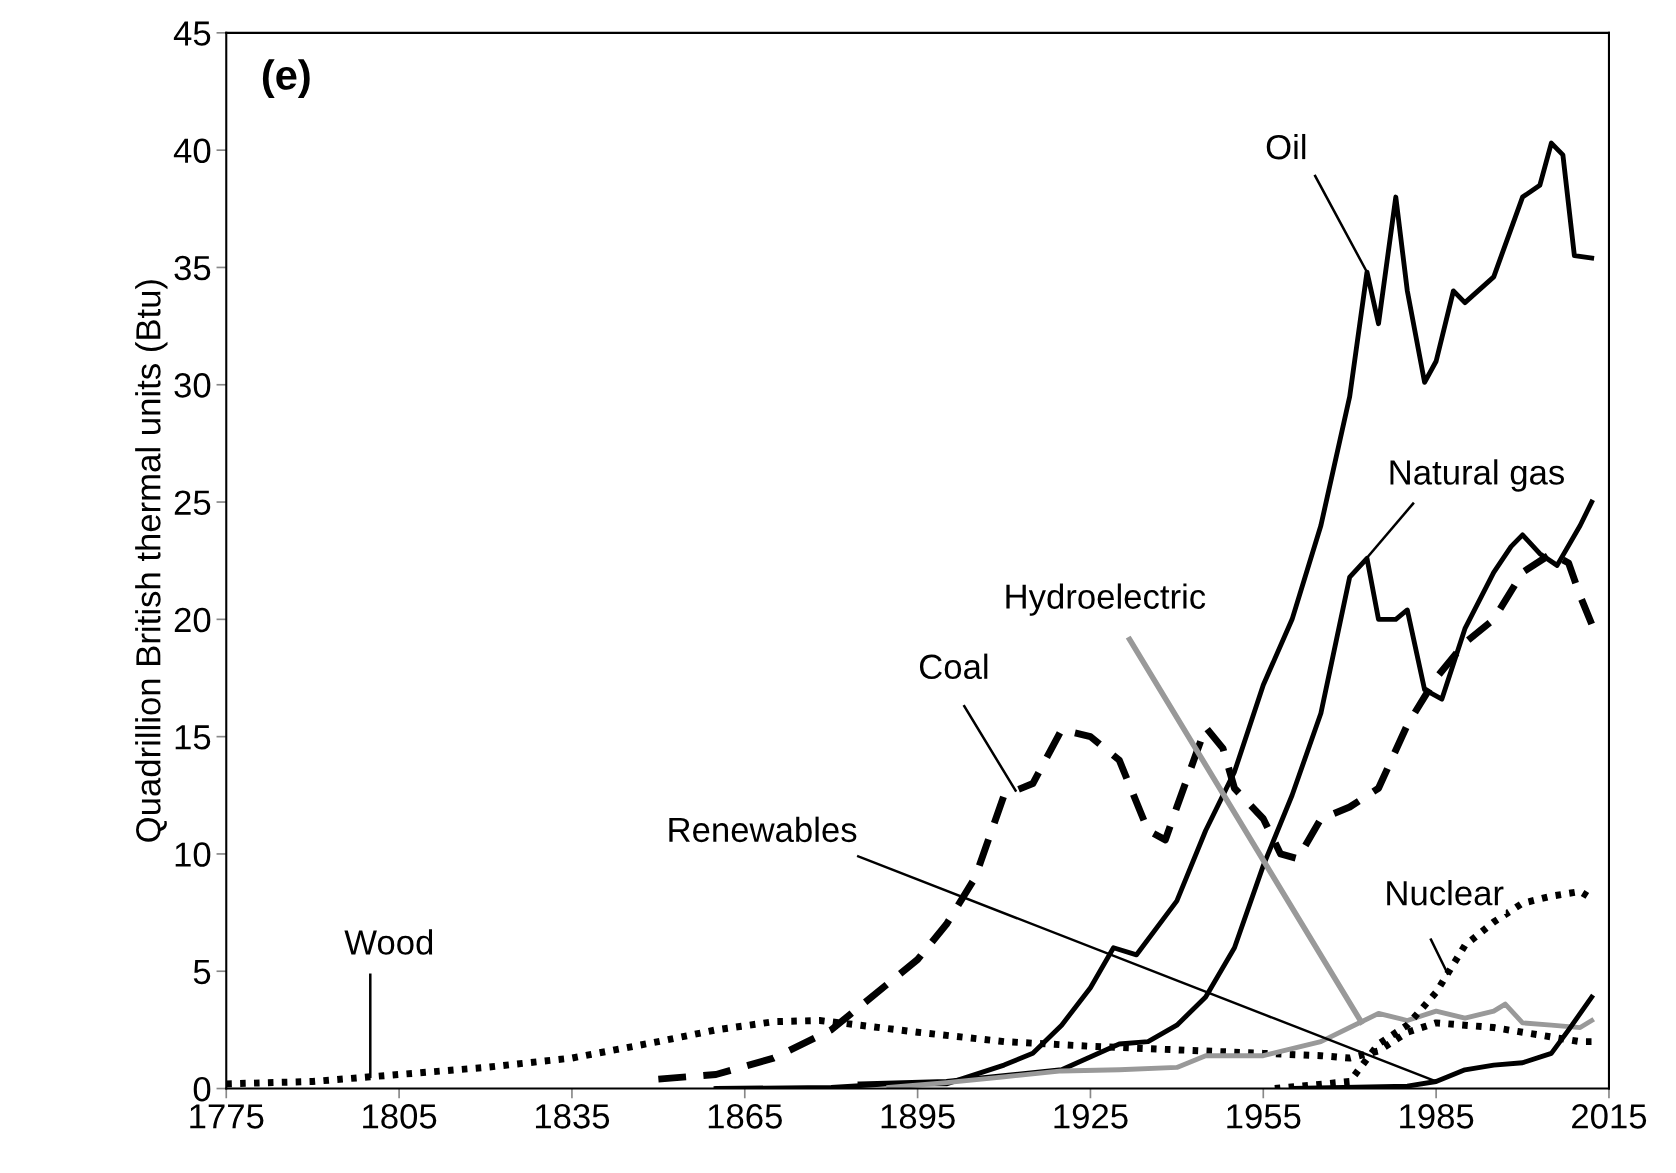 Image resolution: width=1676 pixels, height=1173 pixels. I want to click on text: Coal, so click(953, 666).